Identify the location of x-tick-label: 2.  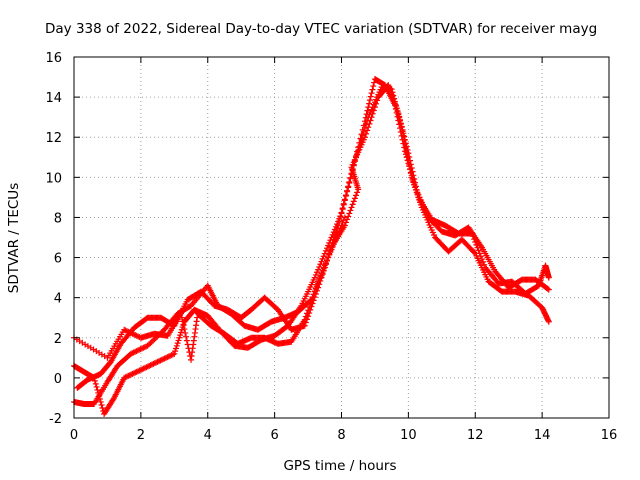
(141, 435).